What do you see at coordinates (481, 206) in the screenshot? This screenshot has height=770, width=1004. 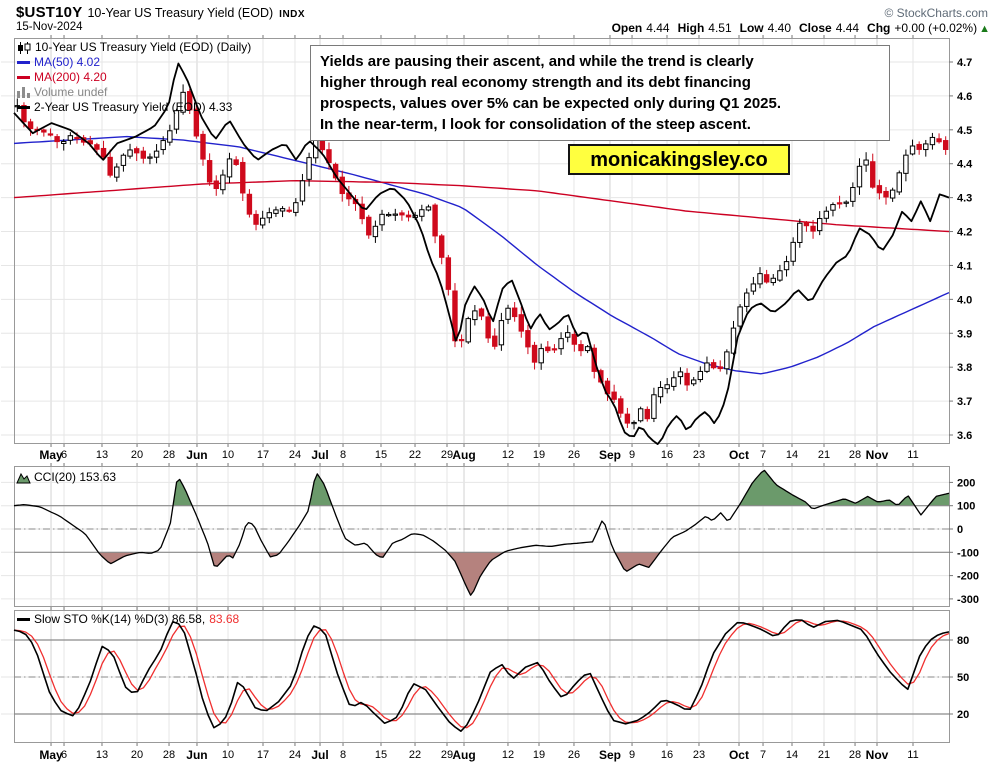 I see `ma200-line` at bounding box center [481, 206].